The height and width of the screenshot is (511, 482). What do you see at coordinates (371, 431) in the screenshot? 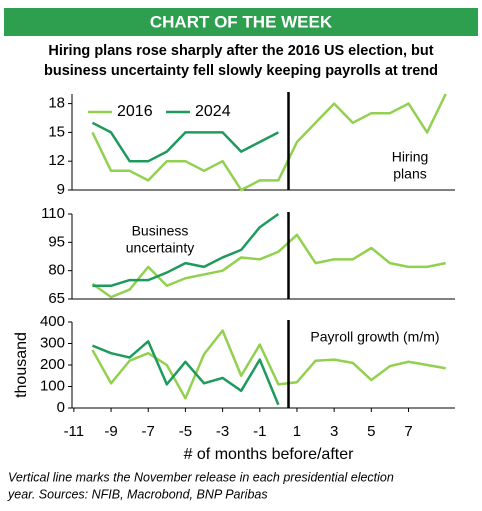
I see `x-tick-label: 5` at bounding box center [371, 431].